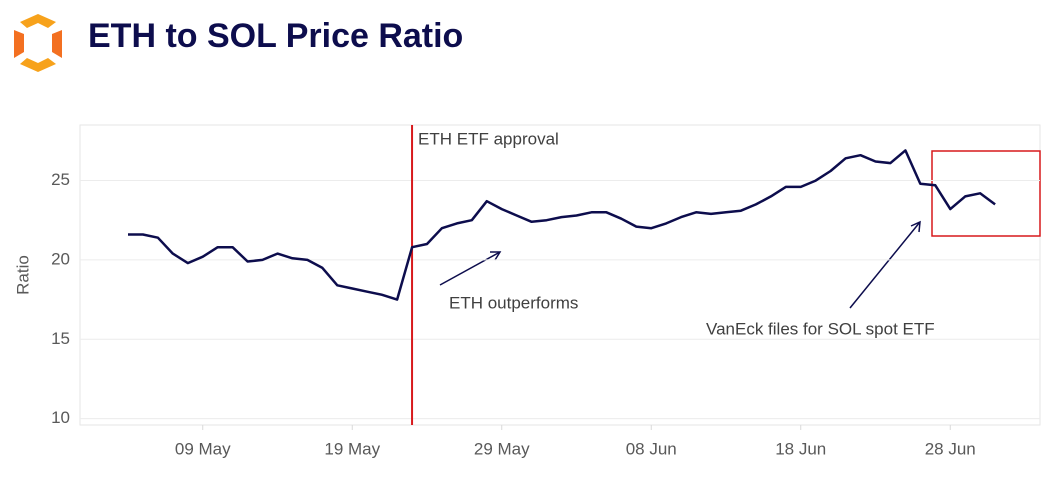 Image resolution: width=1048 pixels, height=480 pixels. Describe the element at coordinates (203, 448) in the screenshot. I see `x-tick-label: 09 May` at that location.